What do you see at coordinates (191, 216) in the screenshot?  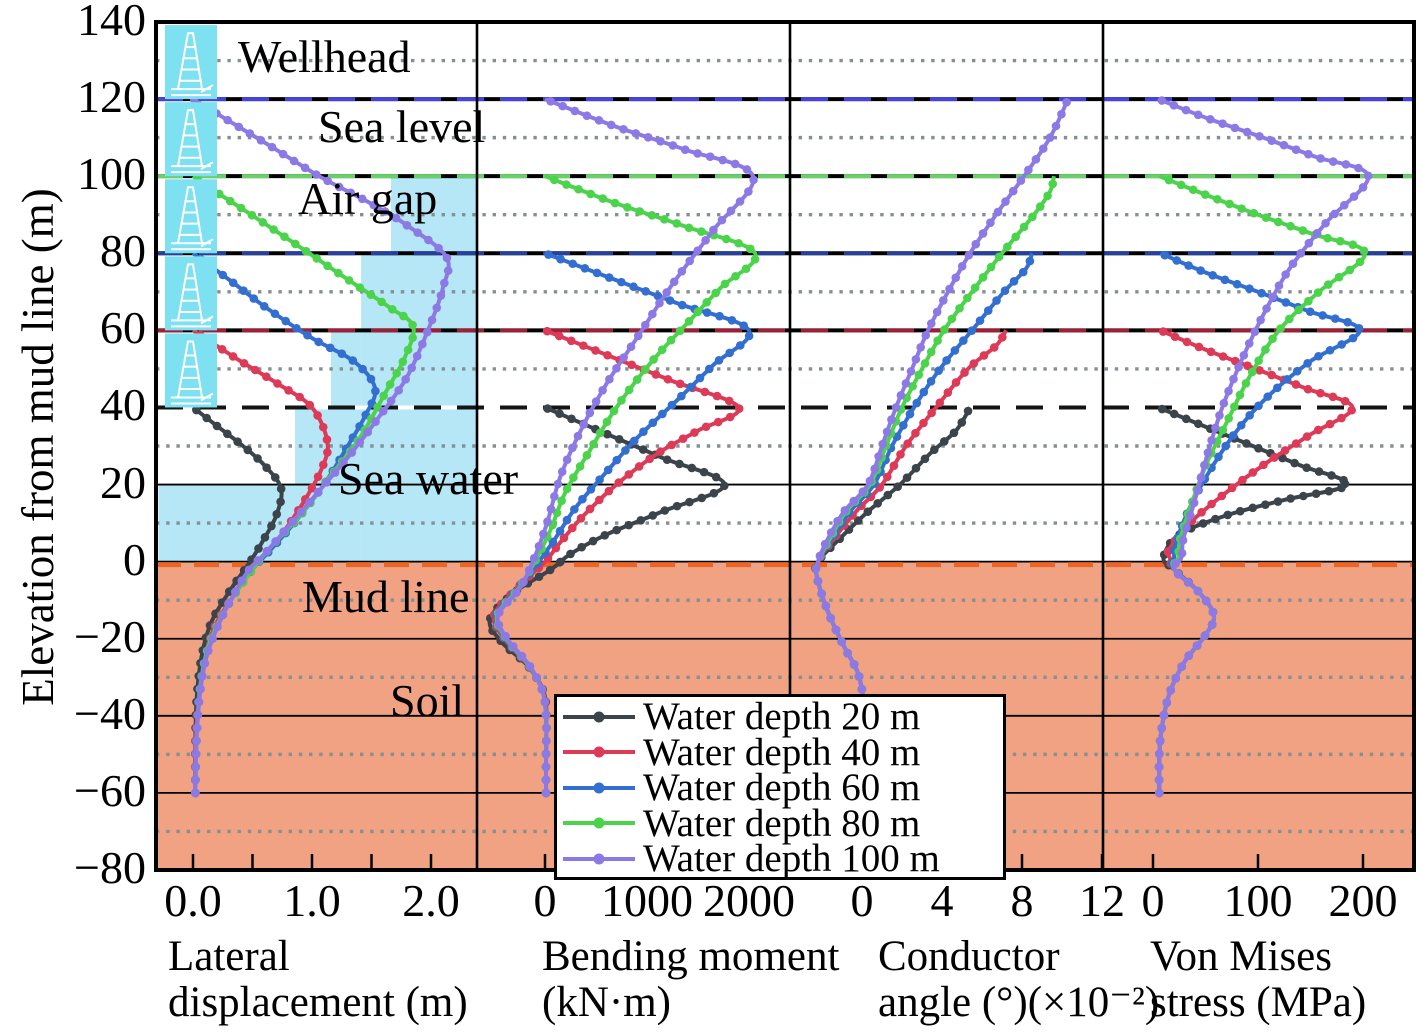 I see `rig-icons` at bounding box center [191, 216].